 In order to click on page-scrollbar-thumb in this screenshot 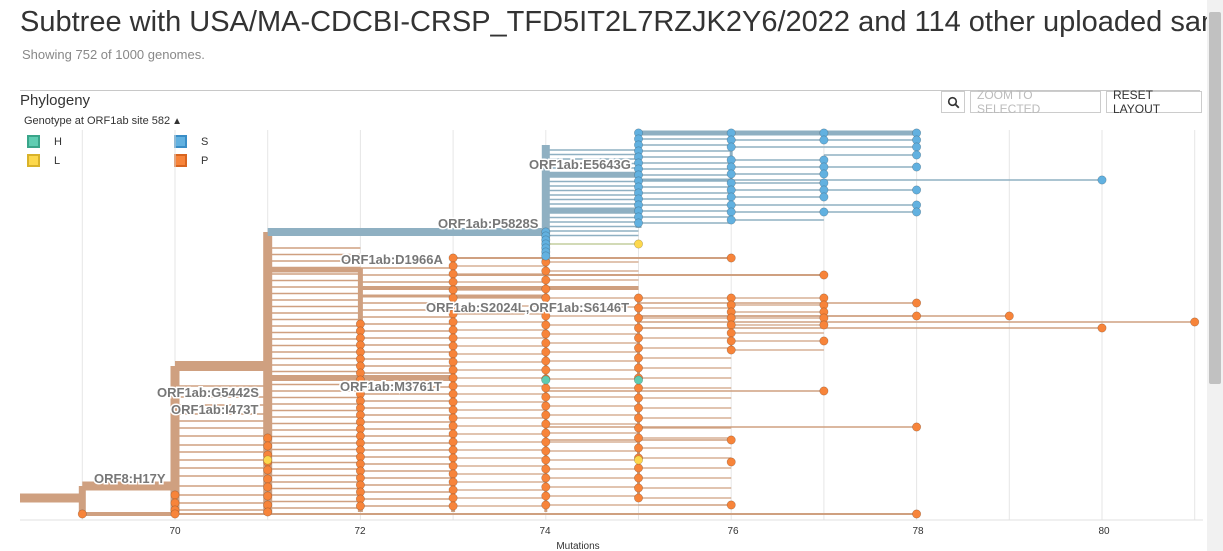, I will do `click(1215, 198)`.